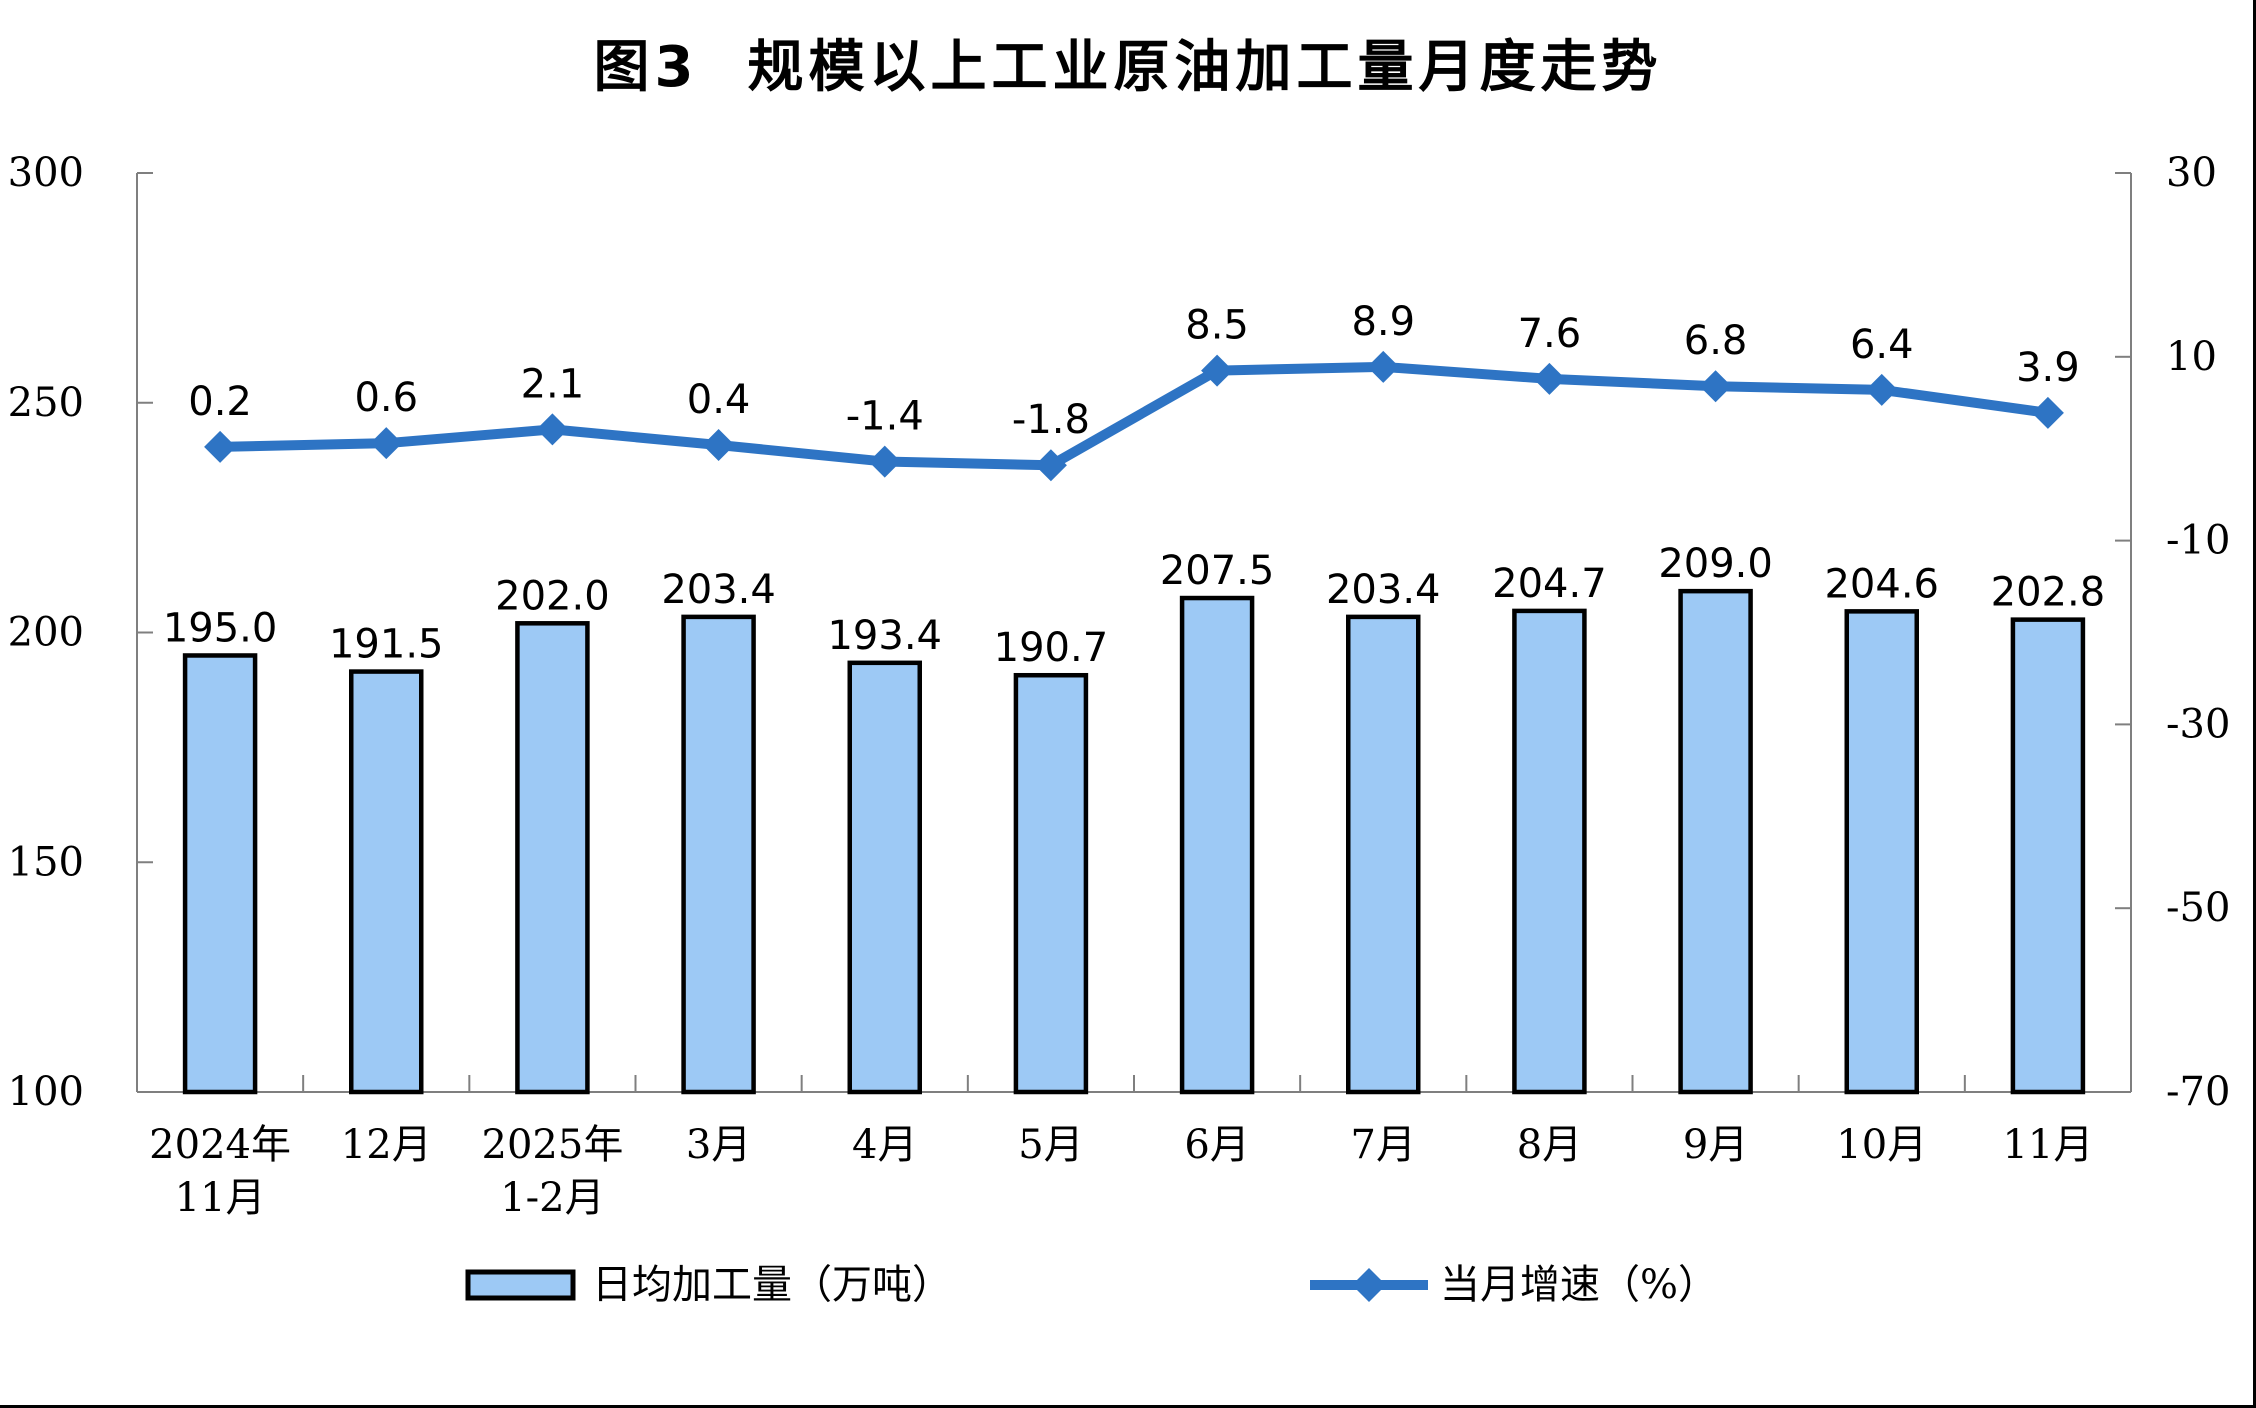 This screenshot has height=1408, width=2256. Describe the element at coordinates (553, 384) in the screenshot. I see `line-value-label-2: 2.1` at that location.